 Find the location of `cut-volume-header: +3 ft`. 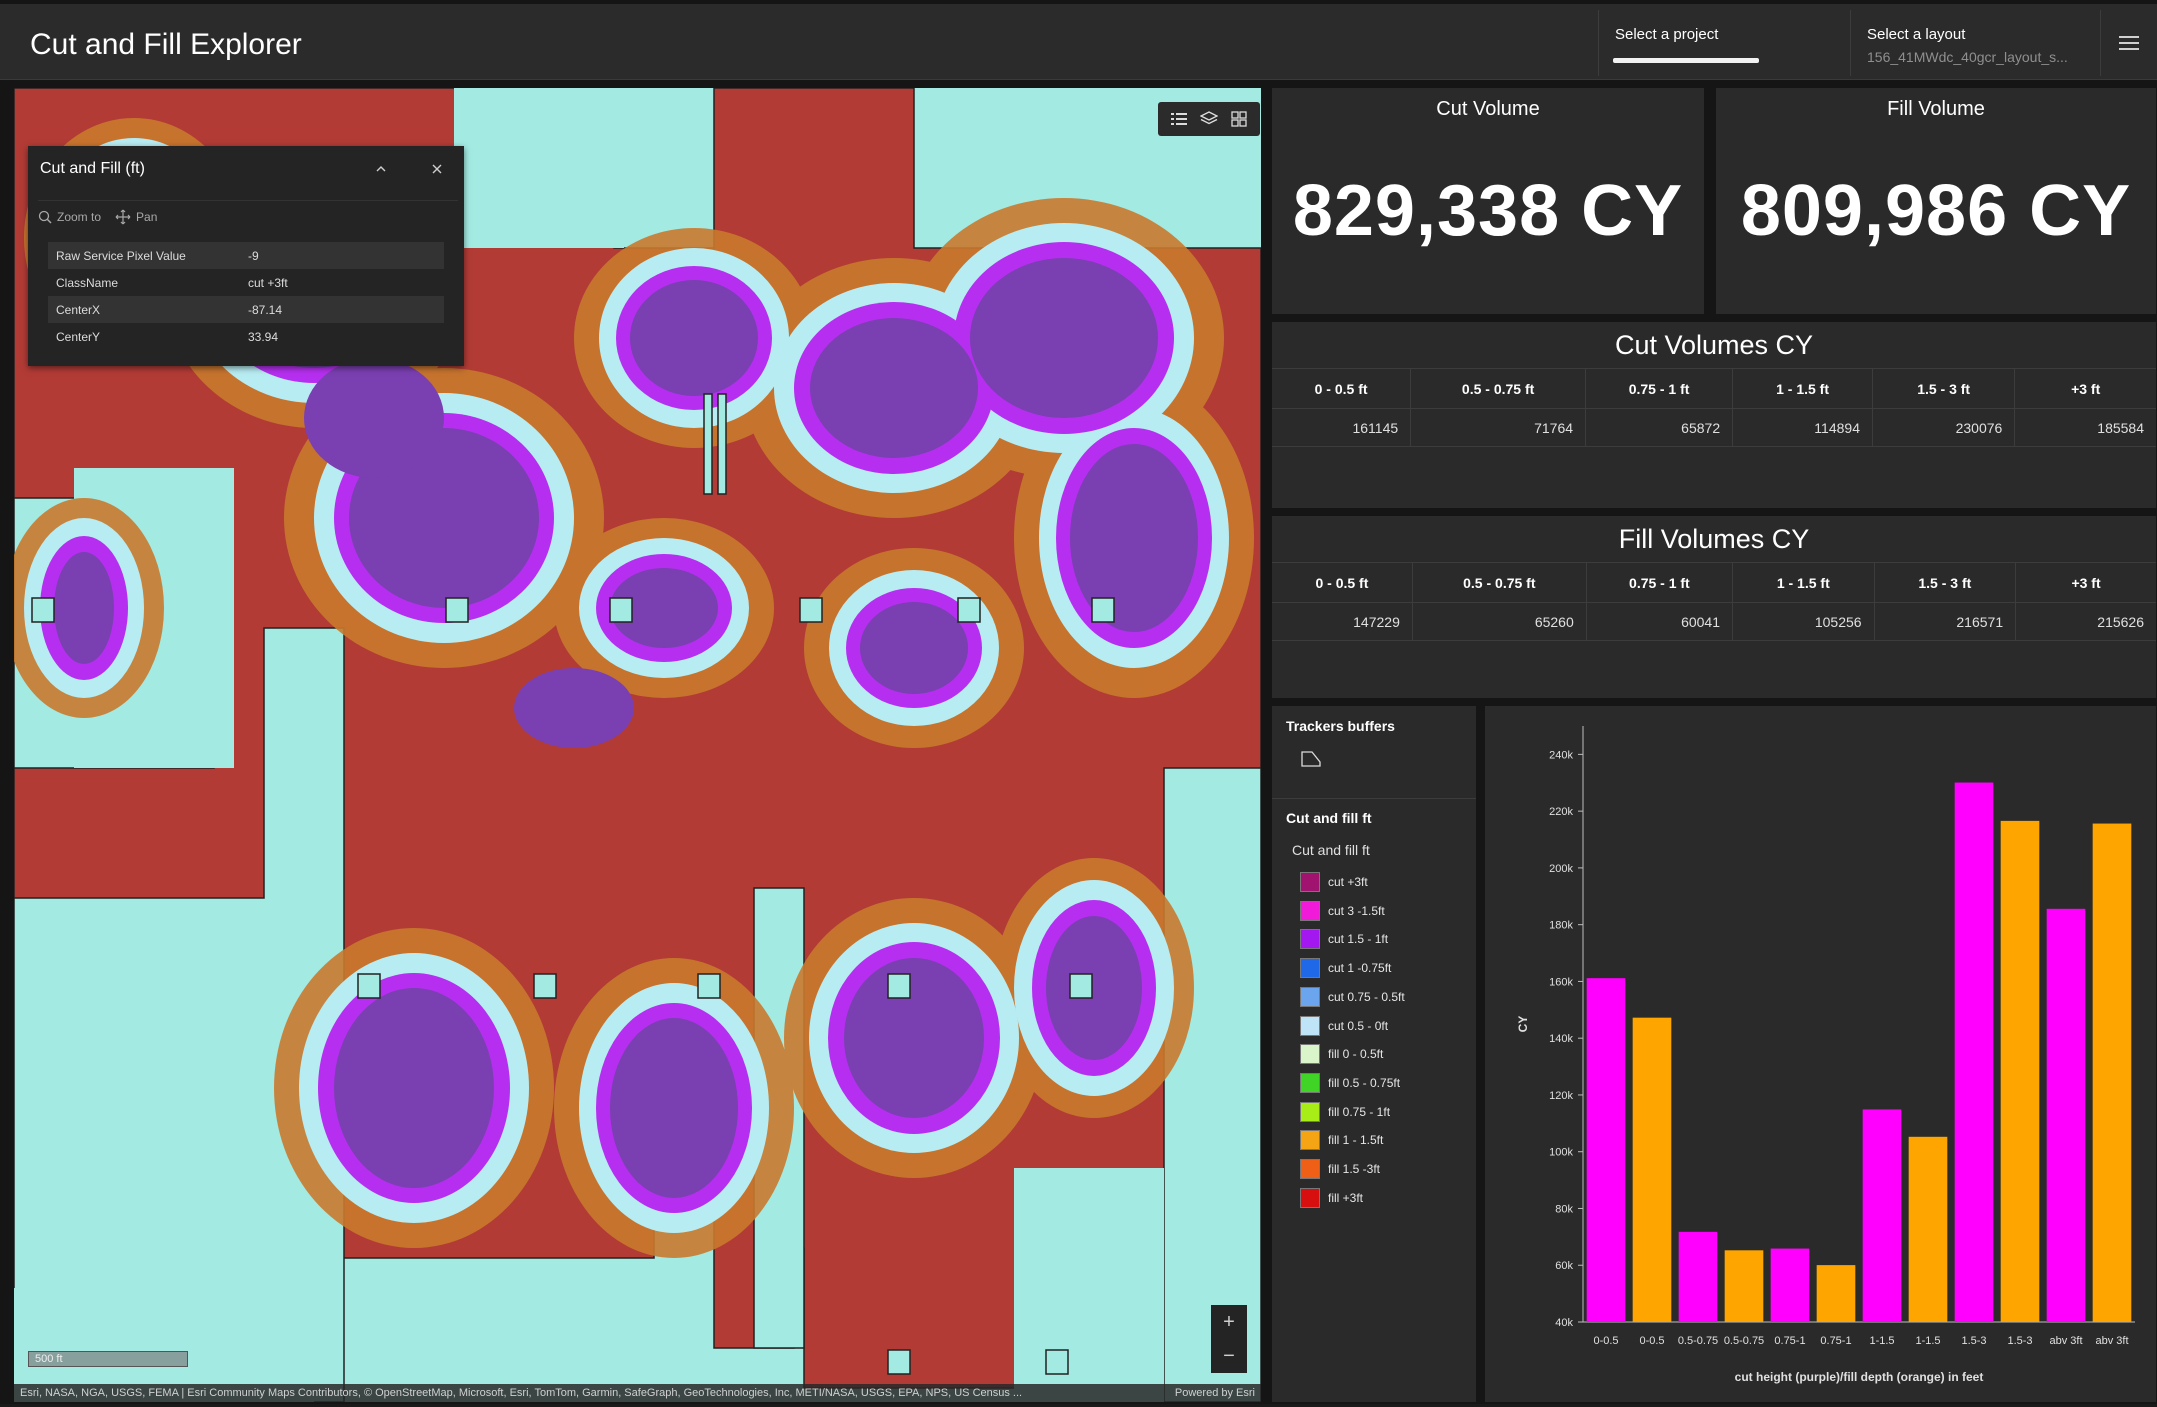

cut-volume-header: +3 ft is located at coordinates (2085, 388).